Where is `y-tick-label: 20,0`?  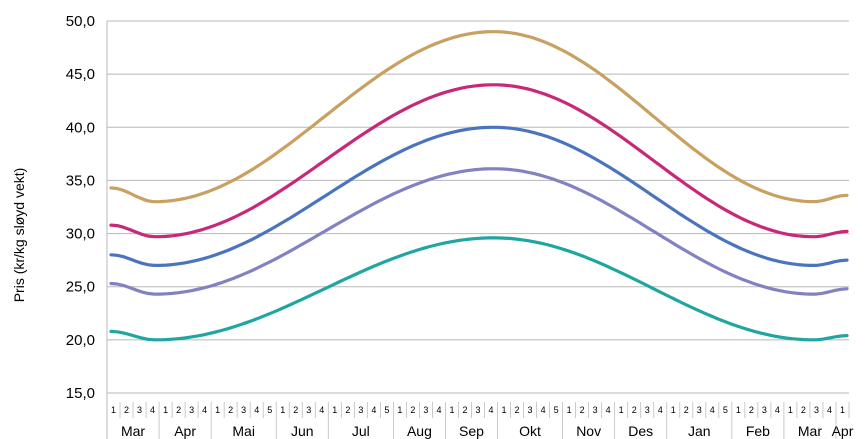 y-tick-label: 20,0 is located at coordinates (80, 340).